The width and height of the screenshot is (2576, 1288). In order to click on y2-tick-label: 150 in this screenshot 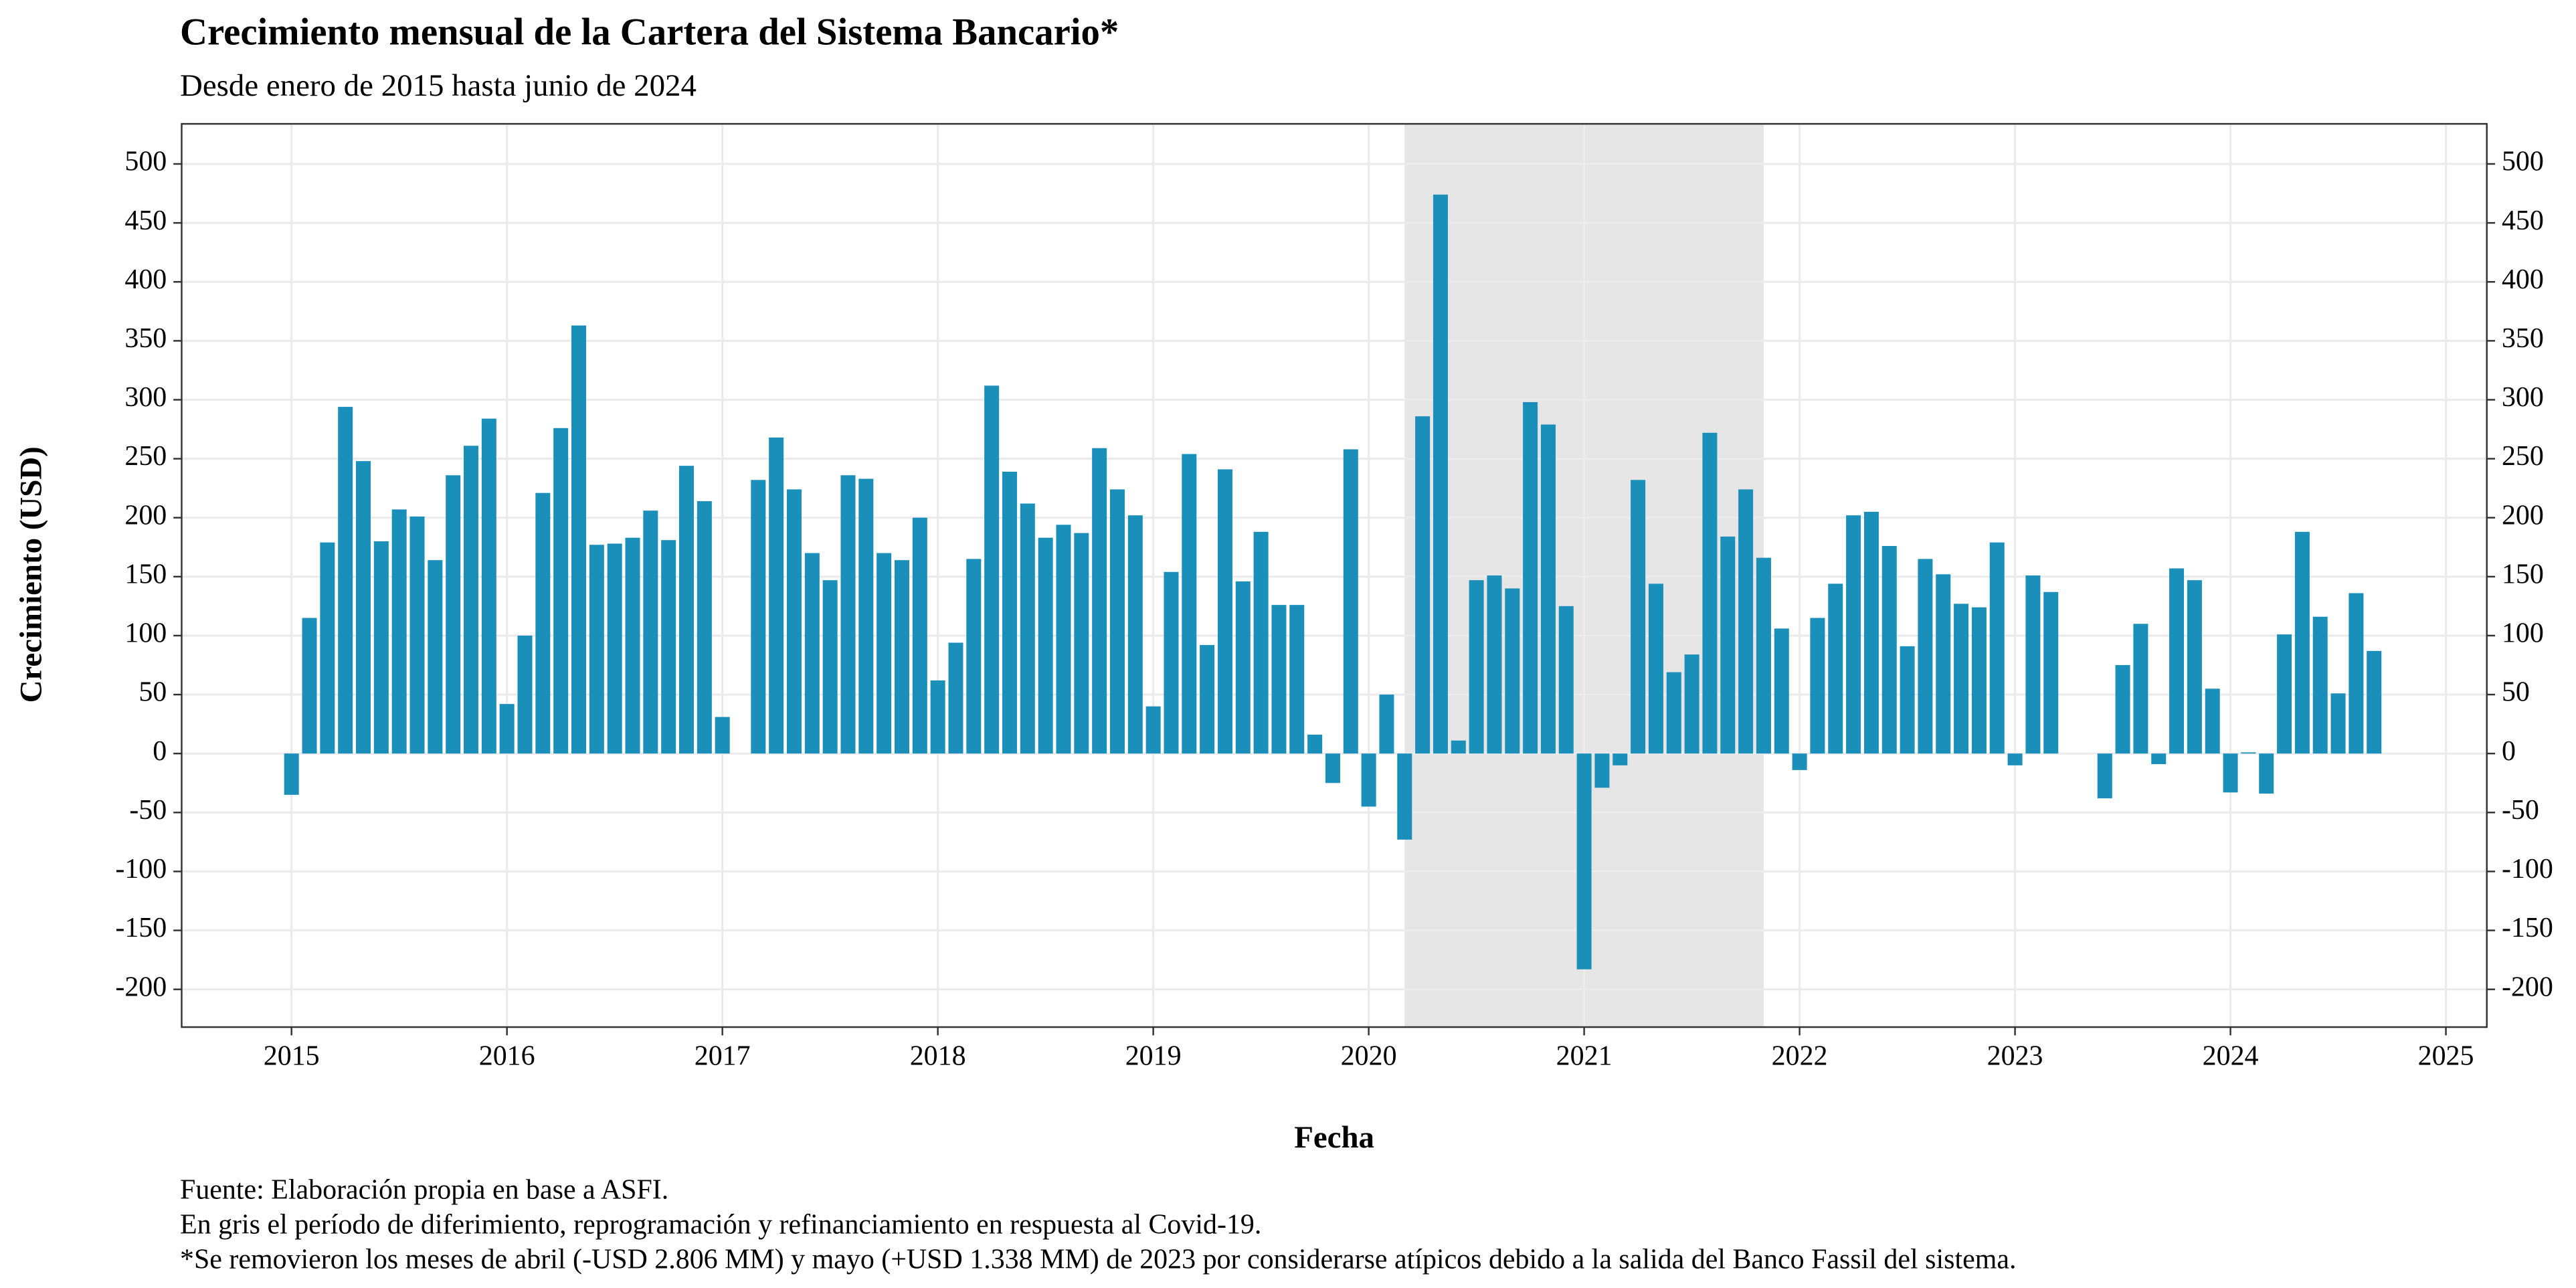, I will do `click(2523, 574)`.